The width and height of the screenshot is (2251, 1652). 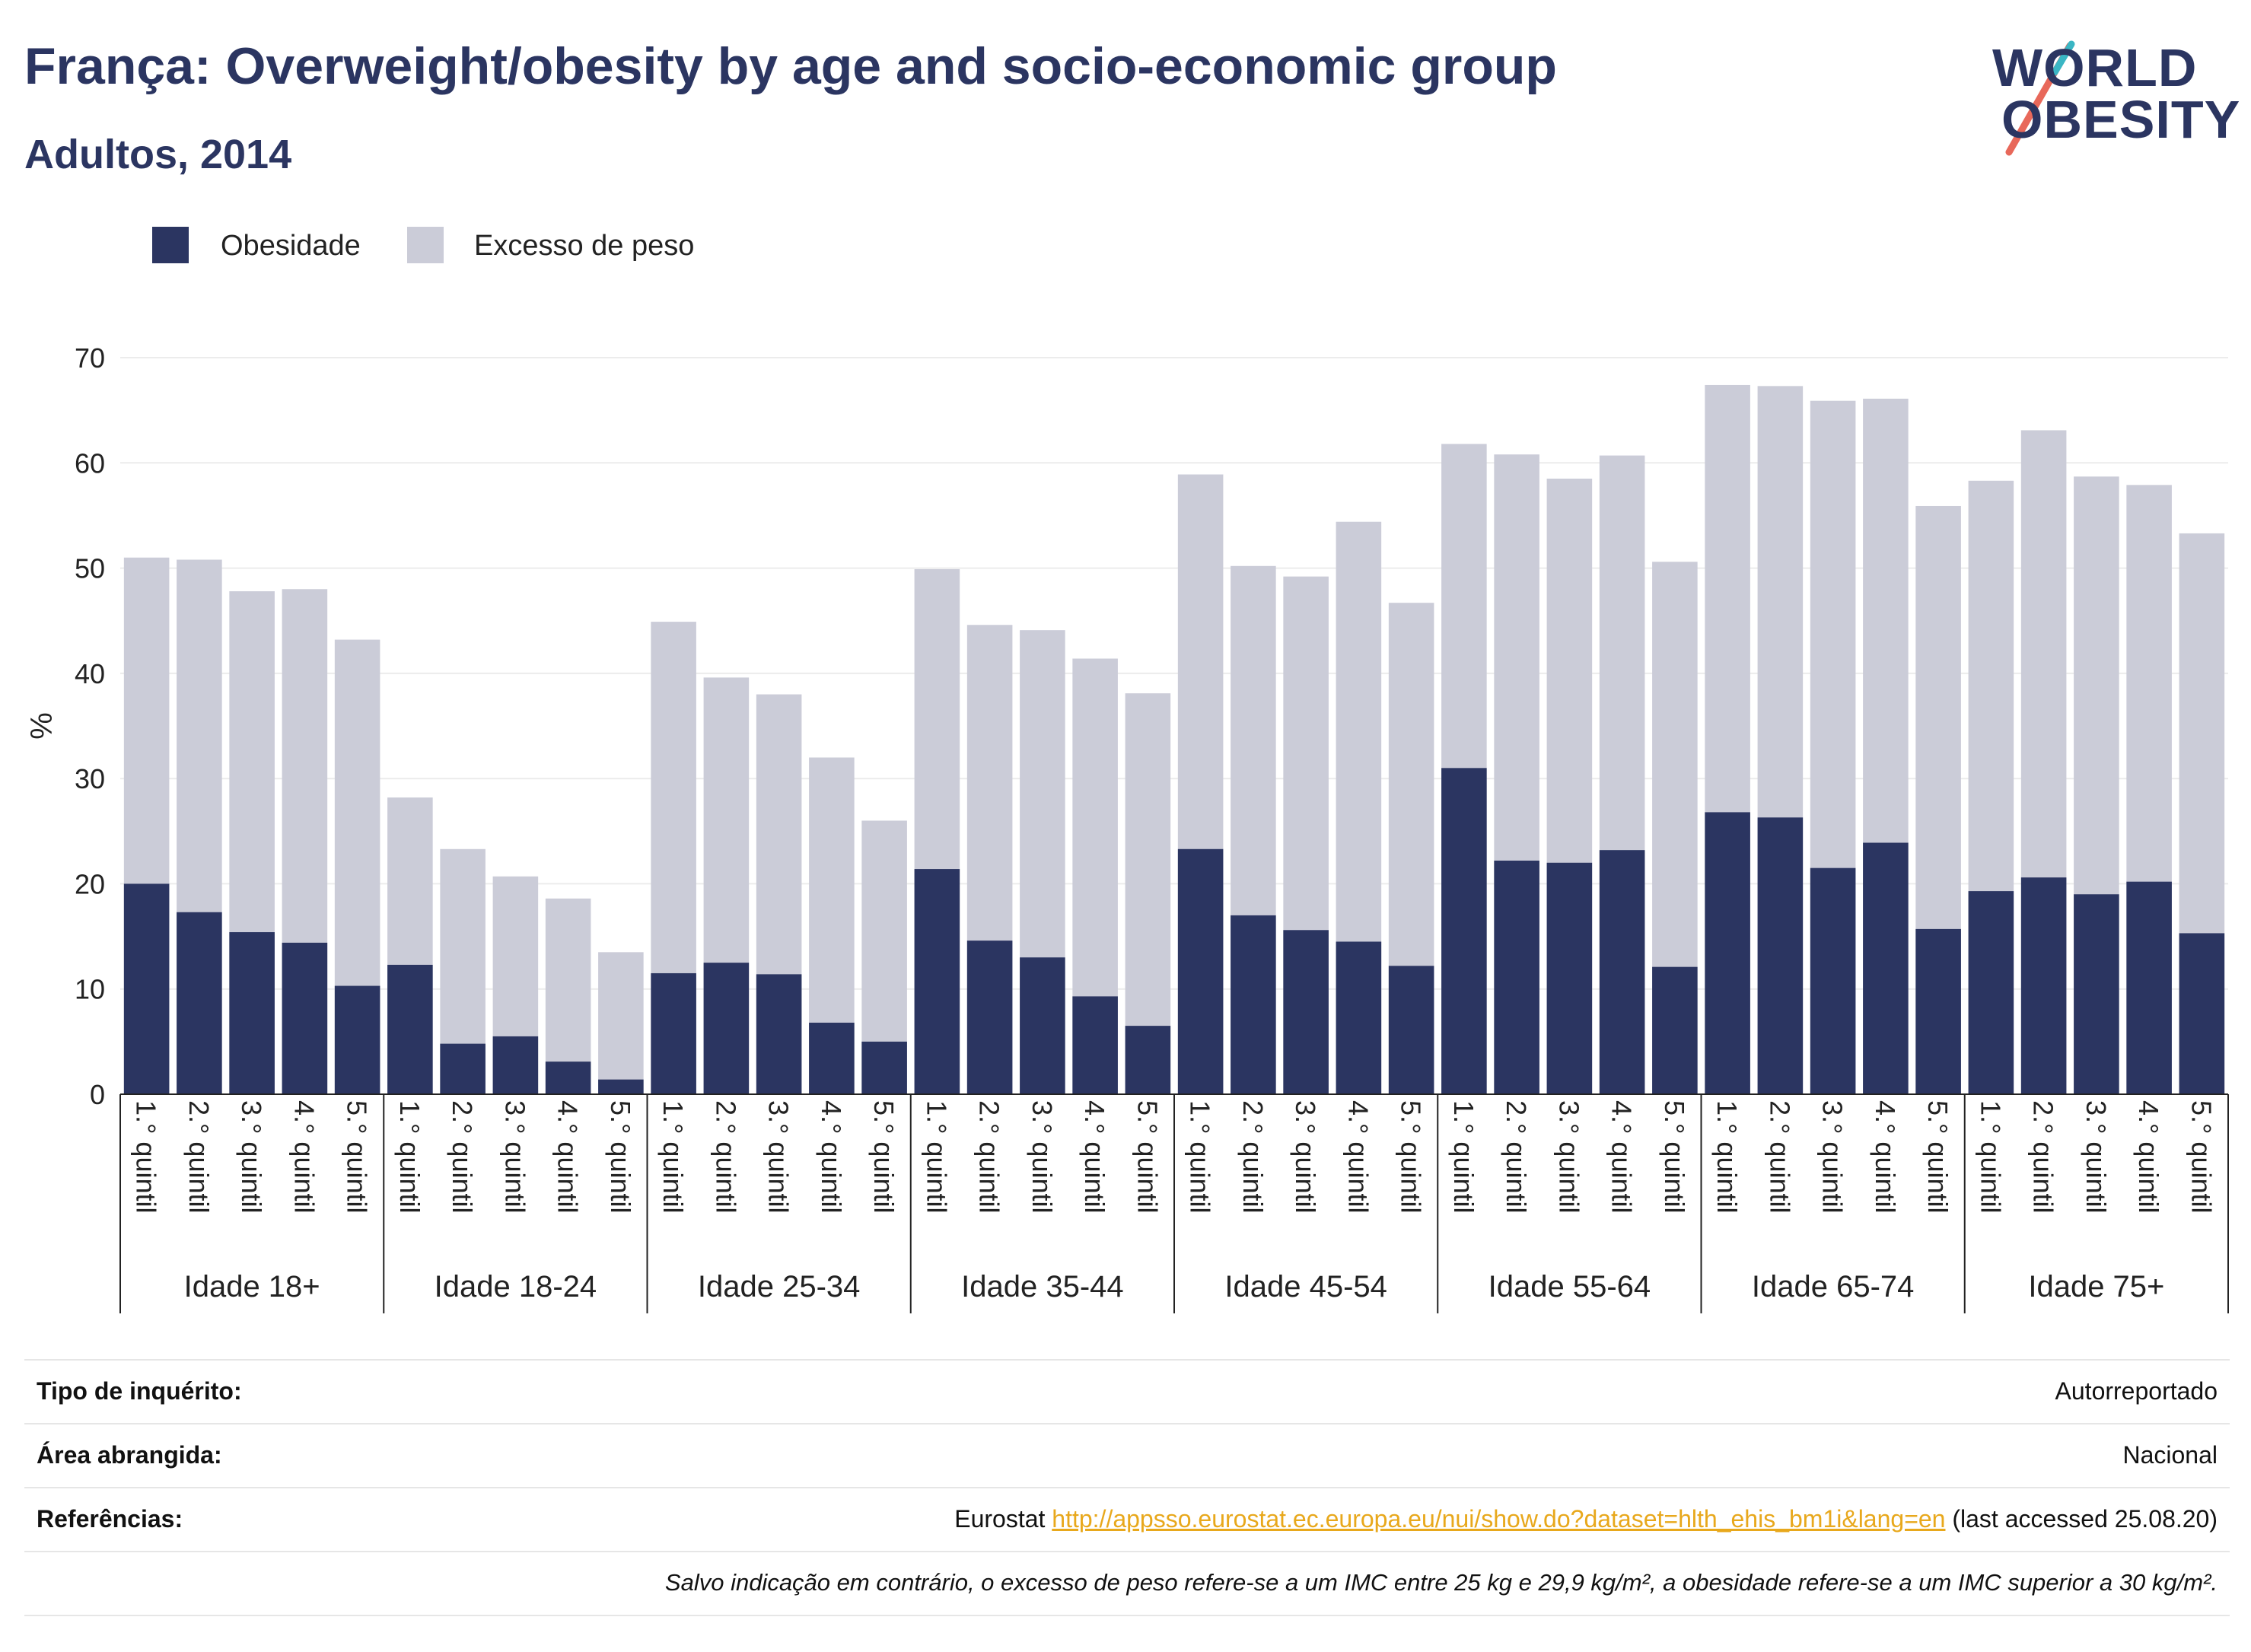 What do you see at coordinates (516, 1286) in the screenshot?
I see `x-group-label: Idade 18-24` at bounding box center [516, 1286].